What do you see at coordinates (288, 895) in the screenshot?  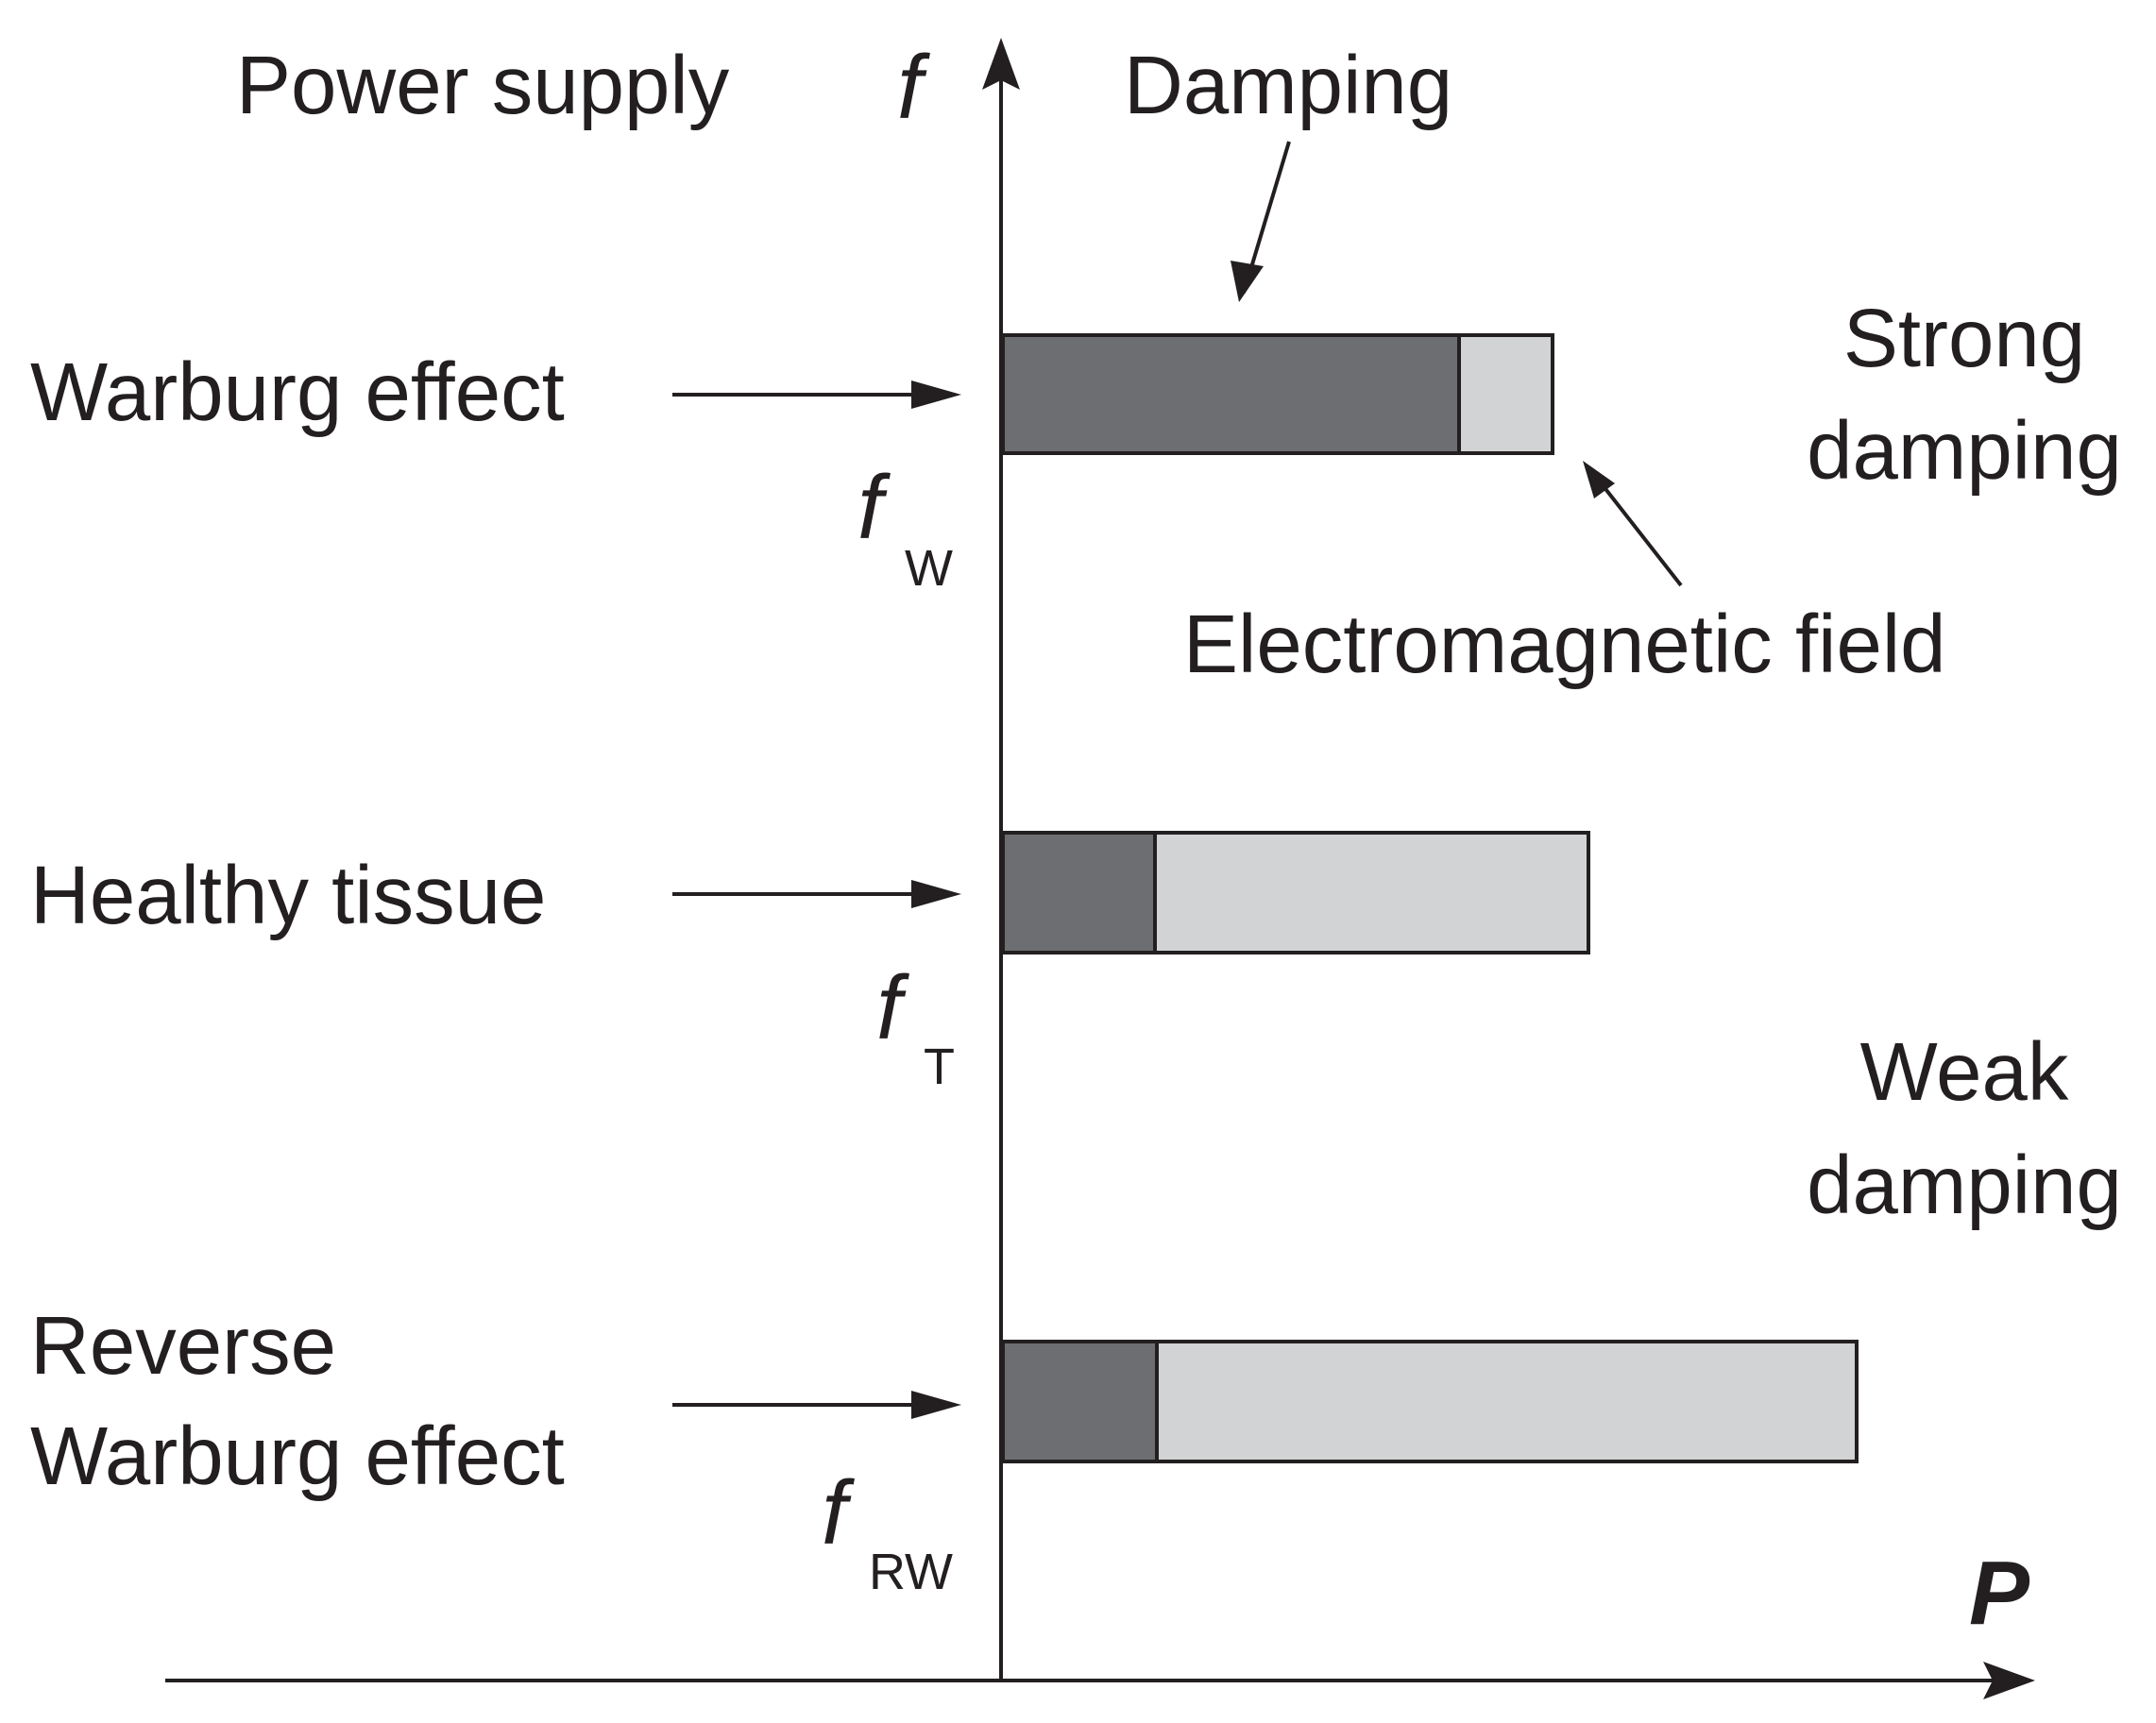 I see `row-label: Healthy tissue` at bounding box center [288, 895].